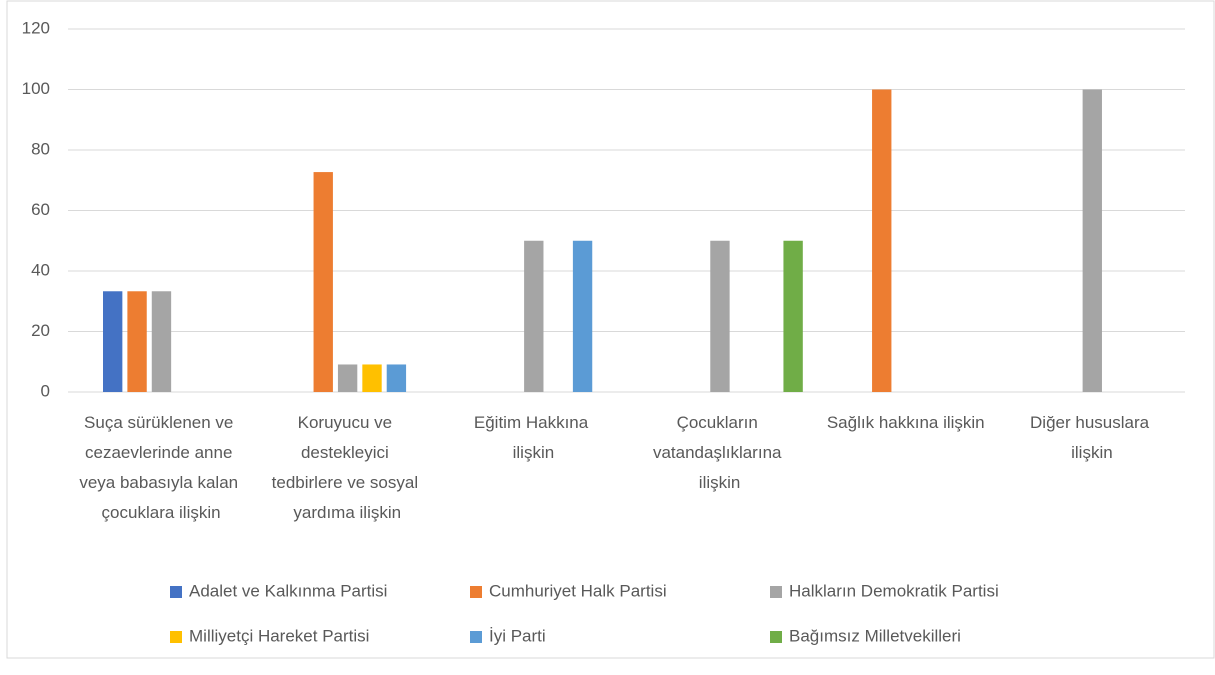  What do you see at coordinates (533, 437) in the screenshot?
I see `x-tick-label: Eğitim Hakkına ilişkin` at bounding box center [533, 437].